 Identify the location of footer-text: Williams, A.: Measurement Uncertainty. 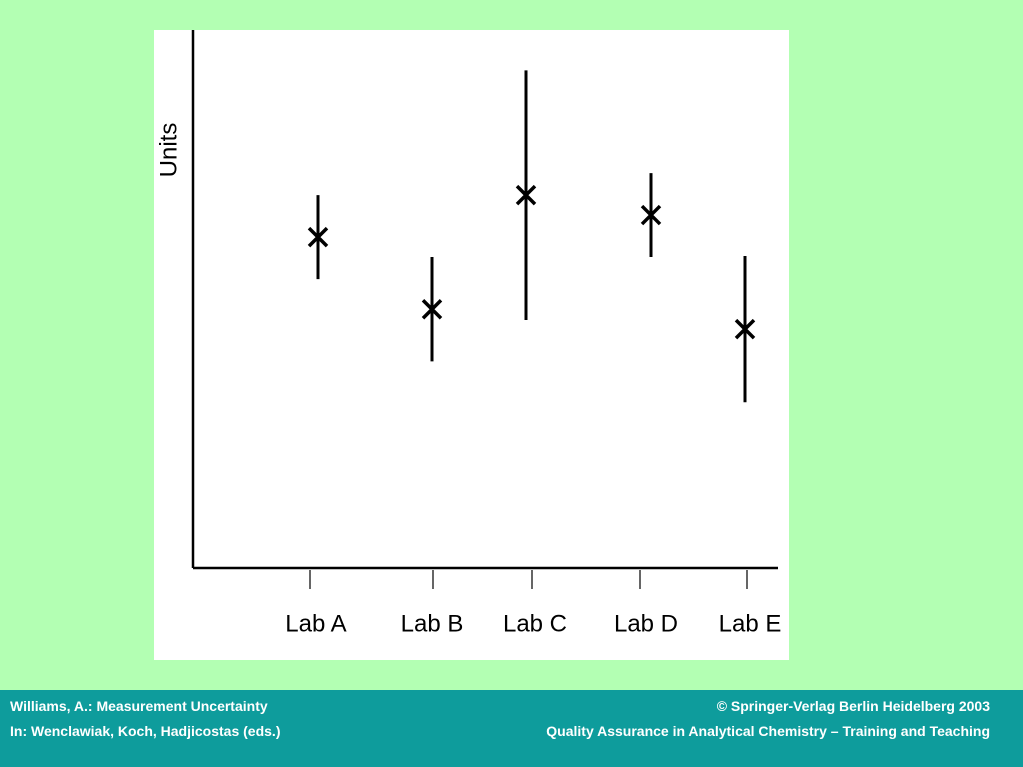
(139, 706).